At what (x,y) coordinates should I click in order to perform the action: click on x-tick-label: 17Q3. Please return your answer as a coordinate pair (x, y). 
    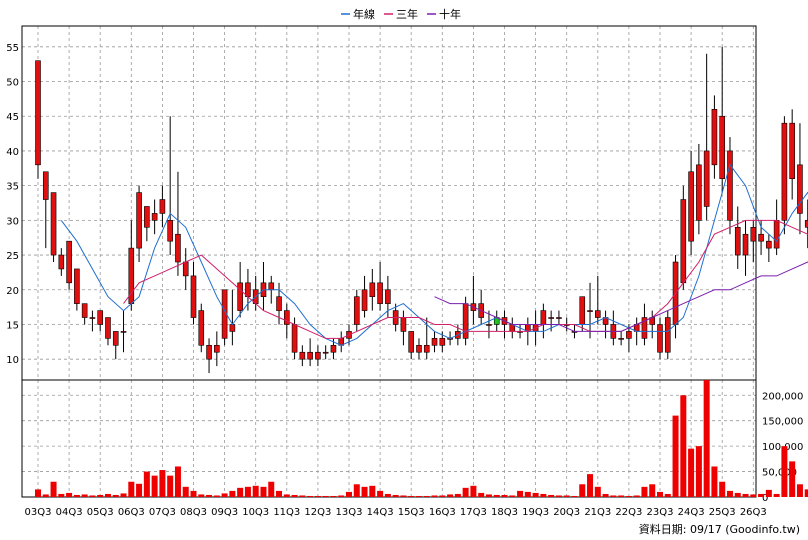
    Looking at the image, I should click on (473, 512).